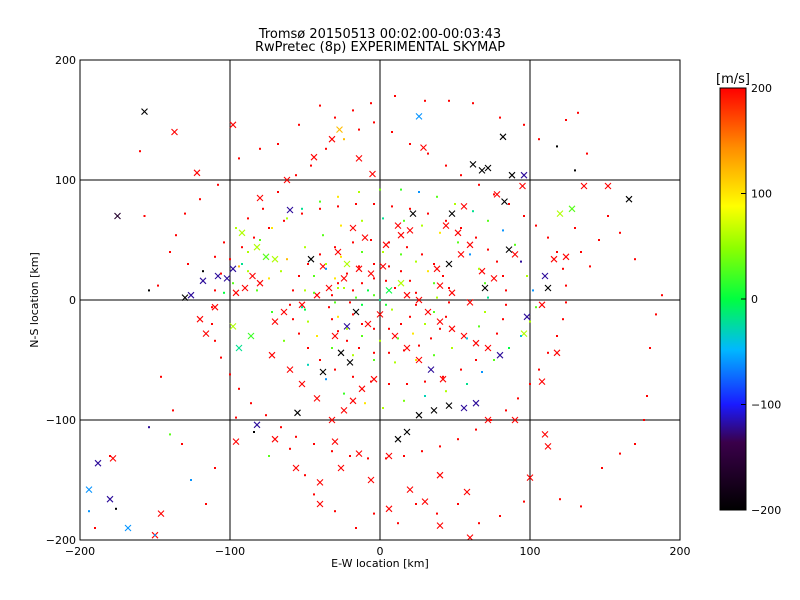  I want to click on y-tick-label: 100, so click(65, 180).